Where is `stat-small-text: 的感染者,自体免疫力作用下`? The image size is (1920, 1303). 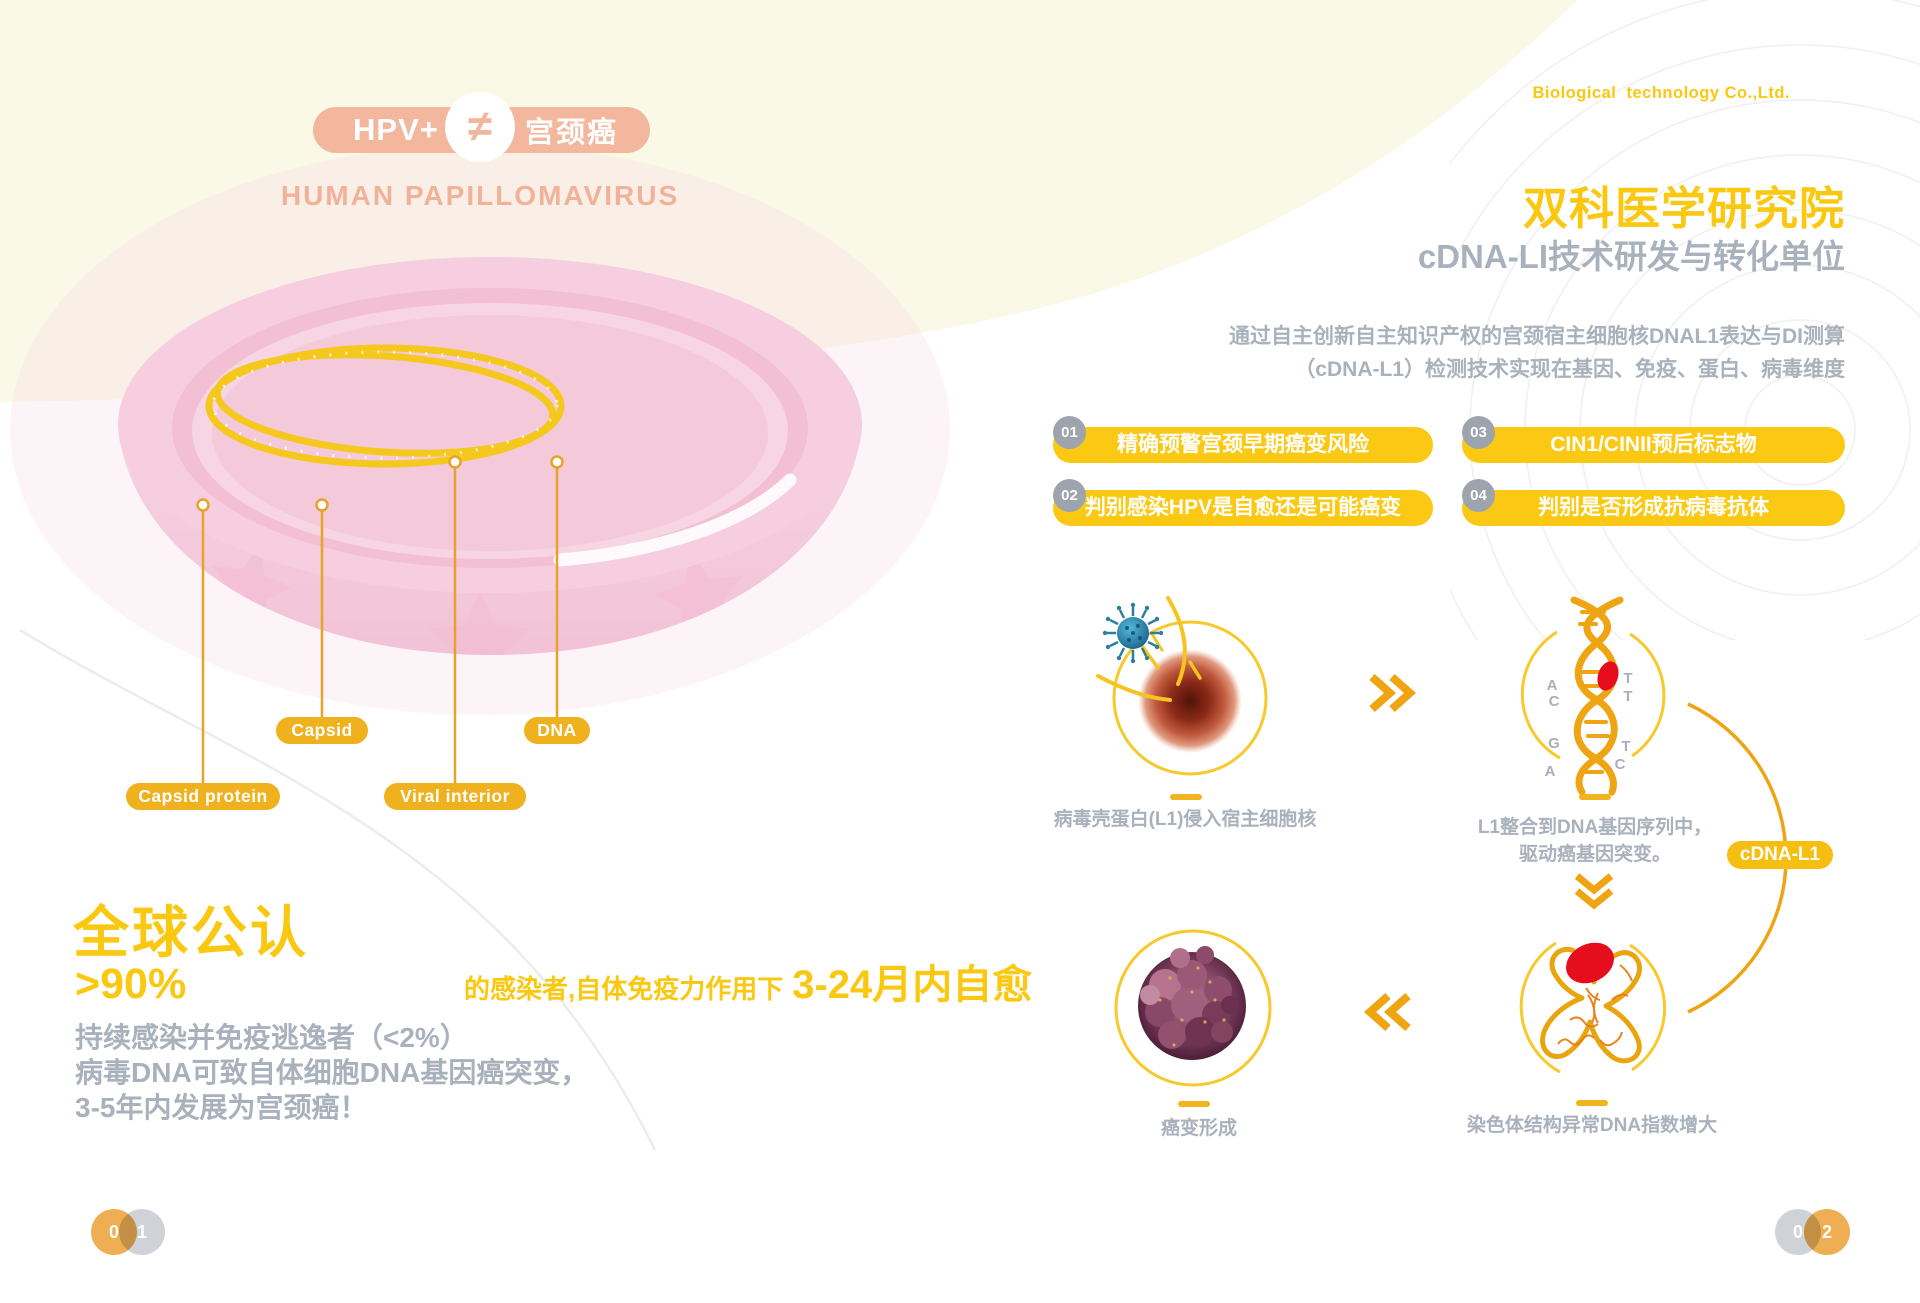 stat-small-text: 的感染者,自体免疫力作用下 is located at coordinates (624, 989).